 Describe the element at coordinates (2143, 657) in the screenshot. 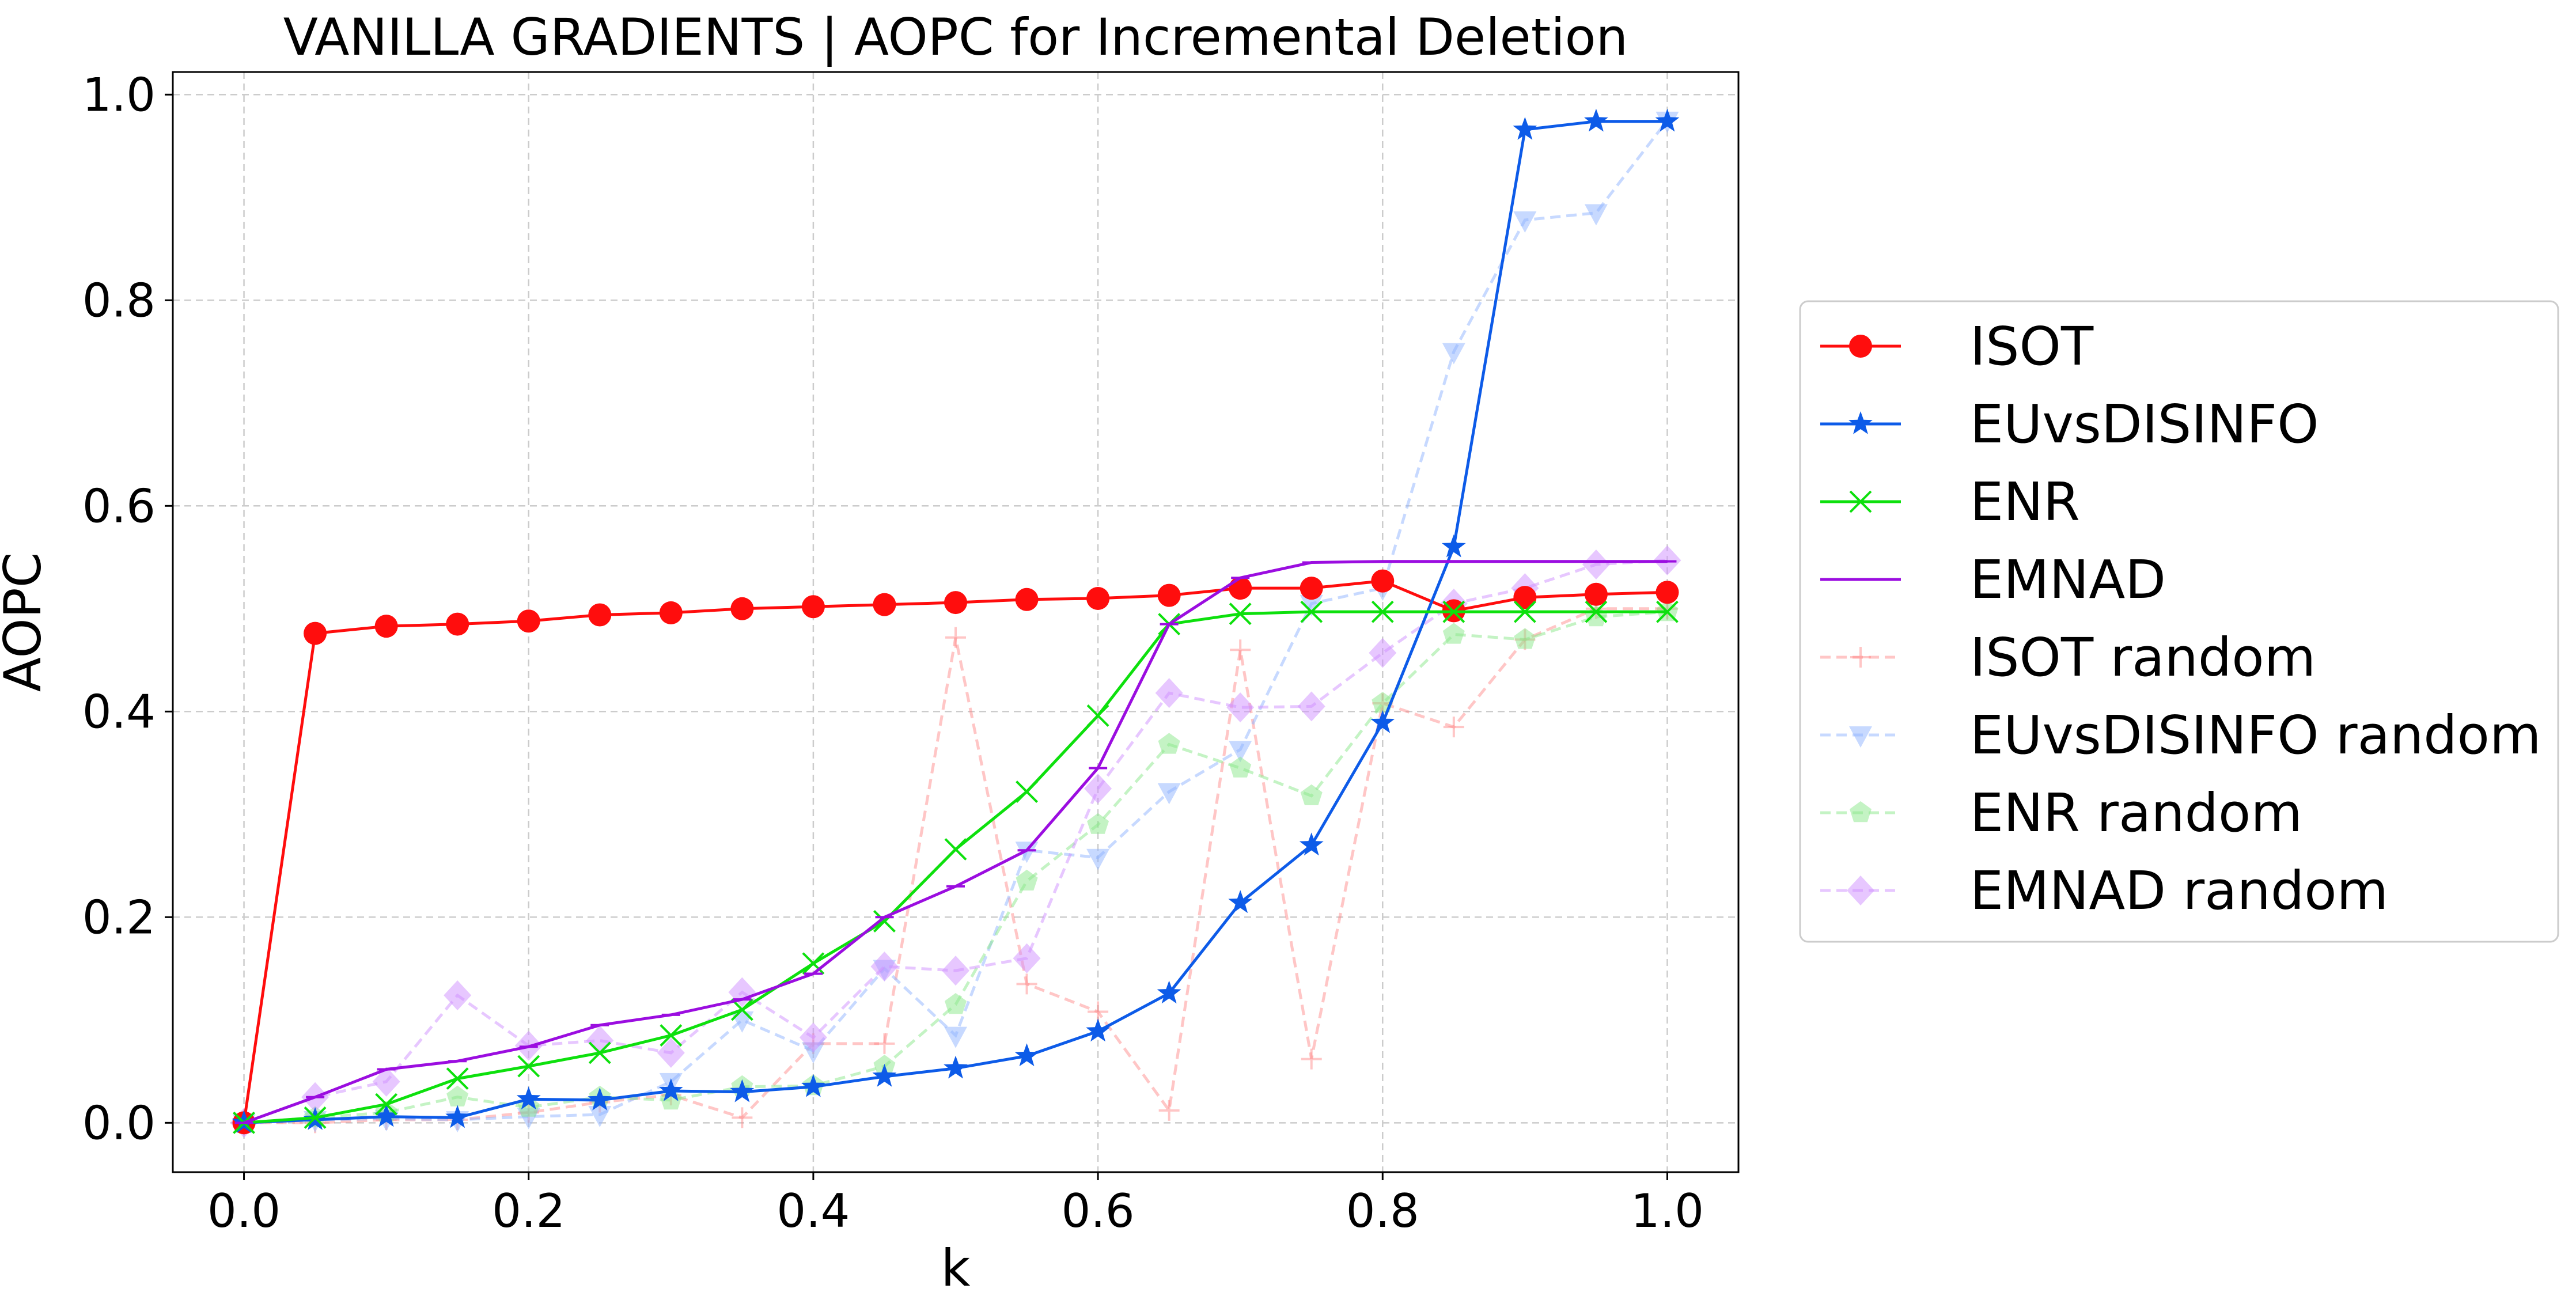

I see `legend-label: ISOT random` at that location.